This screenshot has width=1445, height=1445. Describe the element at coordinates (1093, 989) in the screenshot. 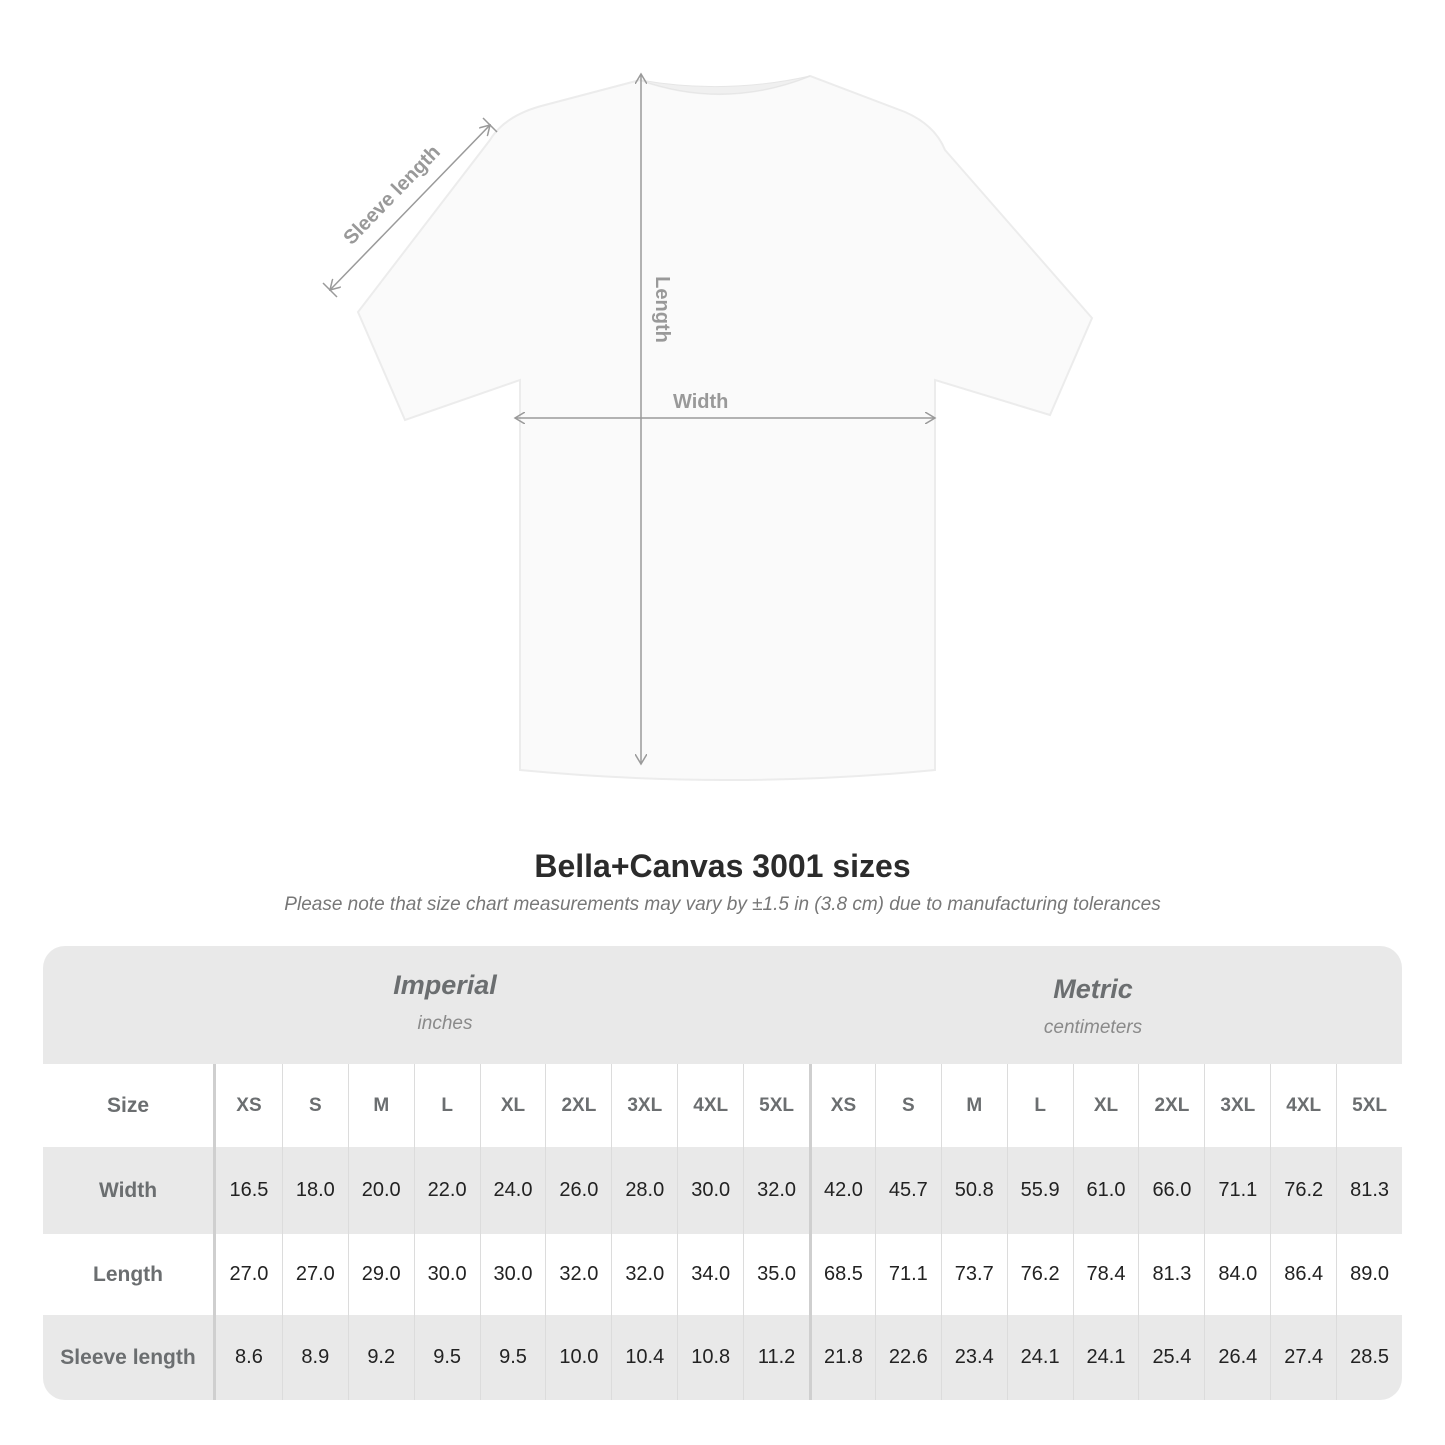

I see `metric-title: Metric` at that location.